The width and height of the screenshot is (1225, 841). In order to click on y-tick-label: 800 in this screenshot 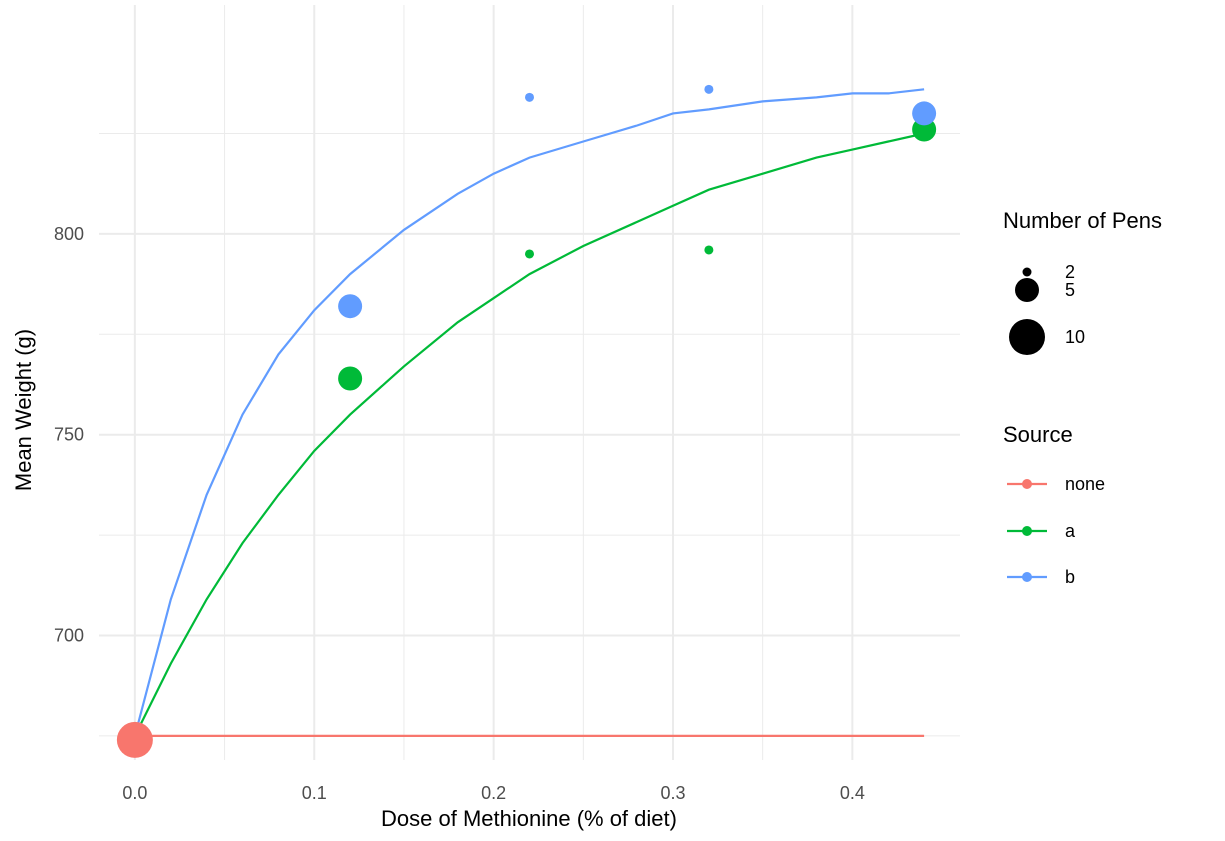, I will do `click(69, 234)`.